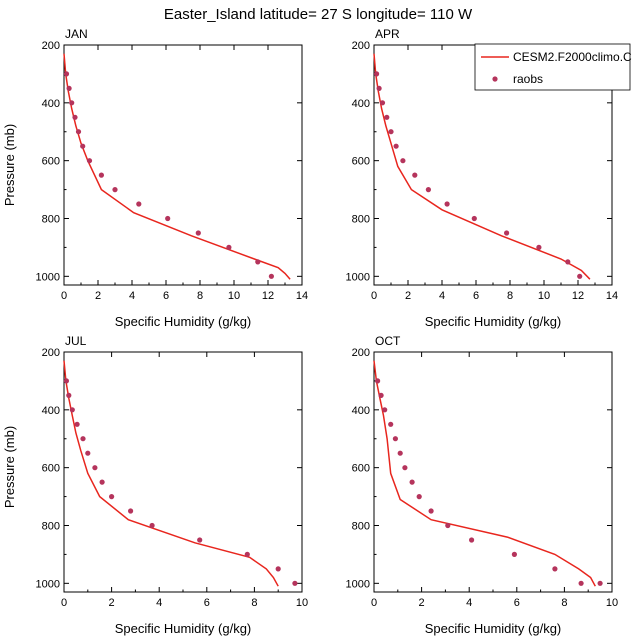 This screenshot has width=636, height=639. What do you see at coordinates (171, 473) in the screenshot?
I see `model-line-jul` at bounding box center [171, 473].